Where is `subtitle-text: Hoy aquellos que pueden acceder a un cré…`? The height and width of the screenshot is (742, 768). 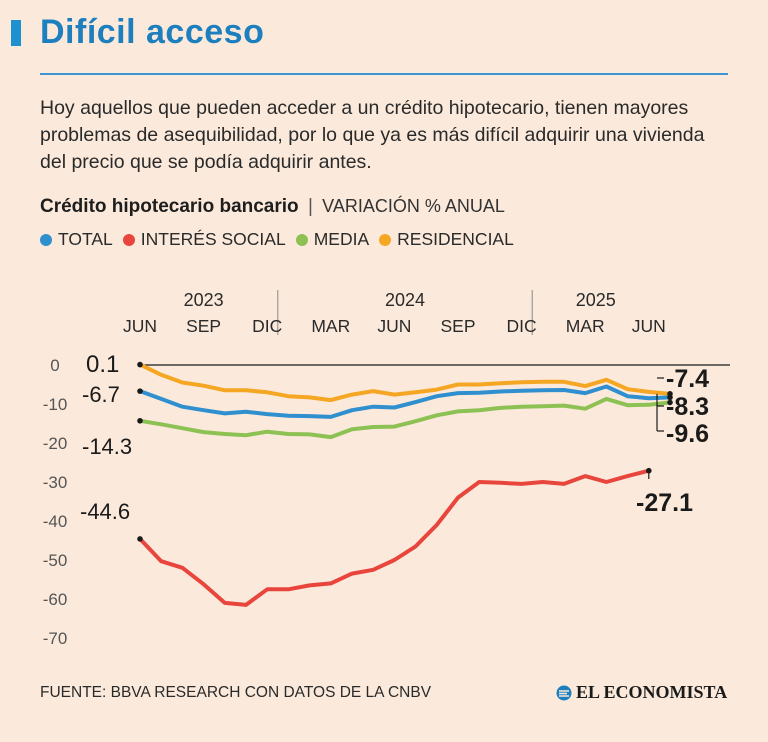 subtitle-text: Hoy aquellos que pueden acceder a un cré… is located at coordinates (372, 135).